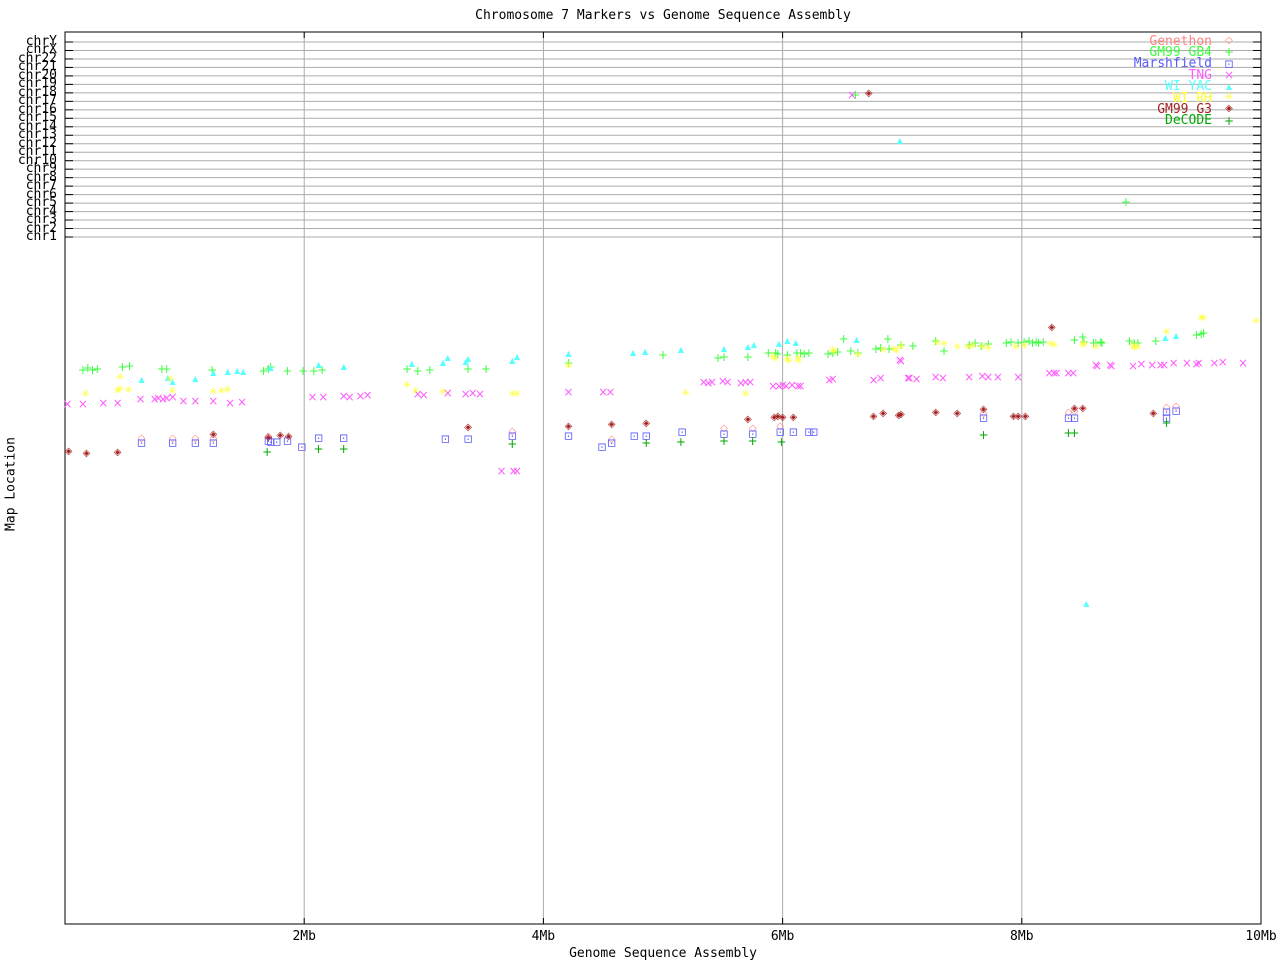 This screenshot has height=961, width=1280. I want to click on y-axis-chromosome-label: chr12, so click(37, 143).